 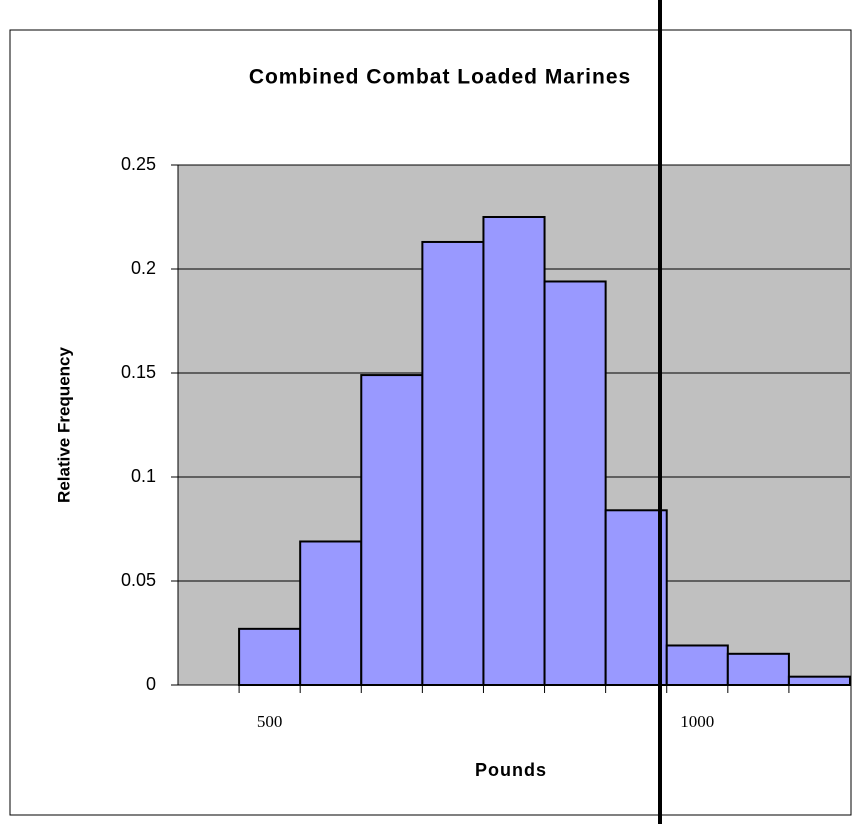 I want to click on y-tick-label: 0.15, so click(x=138, y=372).